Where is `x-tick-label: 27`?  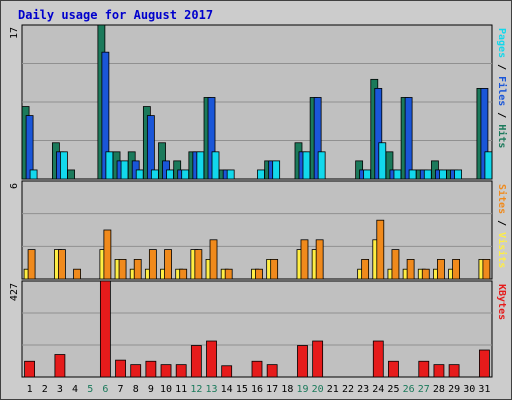 x-tick-label: 27 is located at coordinates (424, 389).